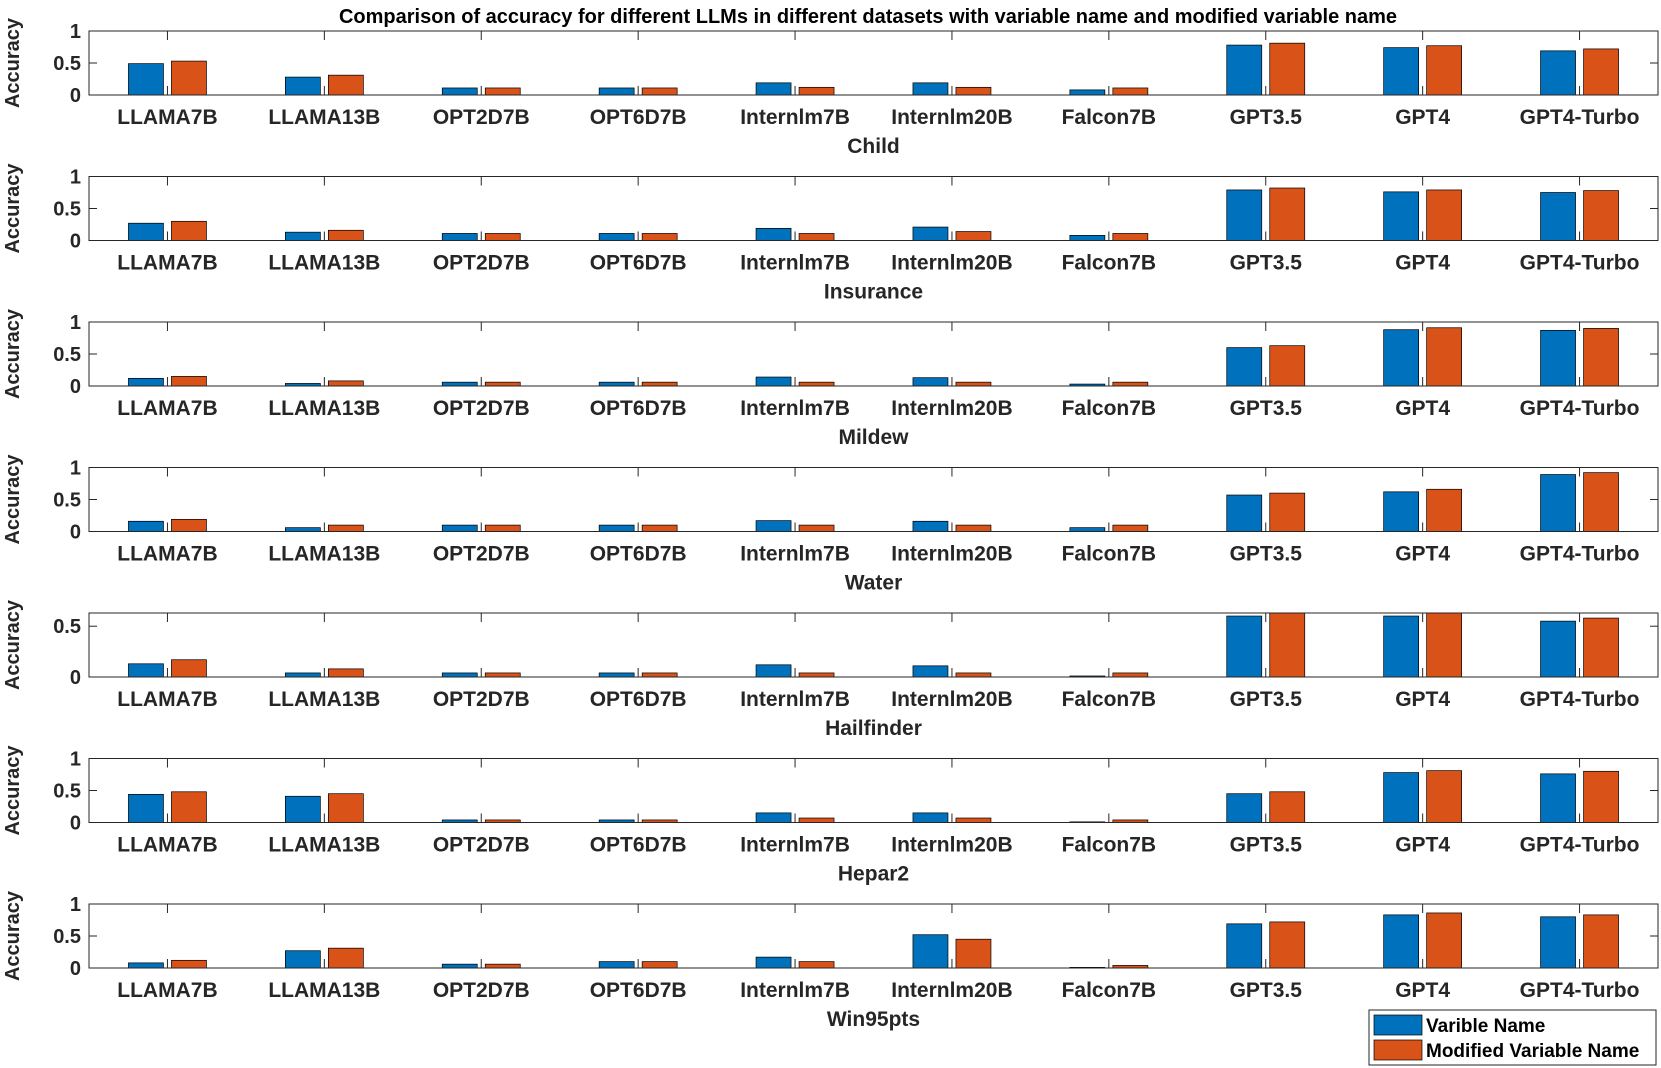 The height and width of the screenshot is (1068, 1661). What do you see at coordinates (1601, 941) in the screenshot?
I see `bar-win95pts-gpt4-turbo-modified` at bounding box center [1601, 941].